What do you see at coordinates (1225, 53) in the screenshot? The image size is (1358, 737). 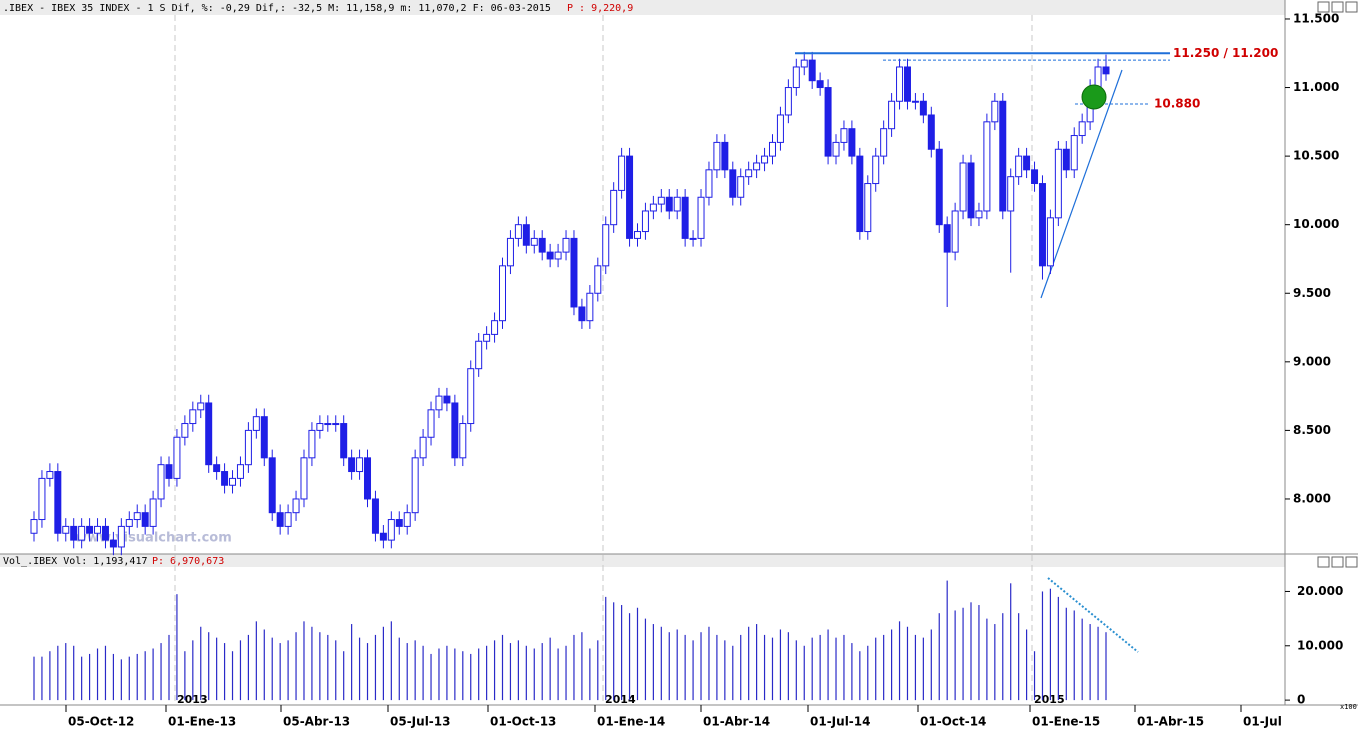 I see `annotation: 11.250 / 11.200` at bounding box center [1225, 53].